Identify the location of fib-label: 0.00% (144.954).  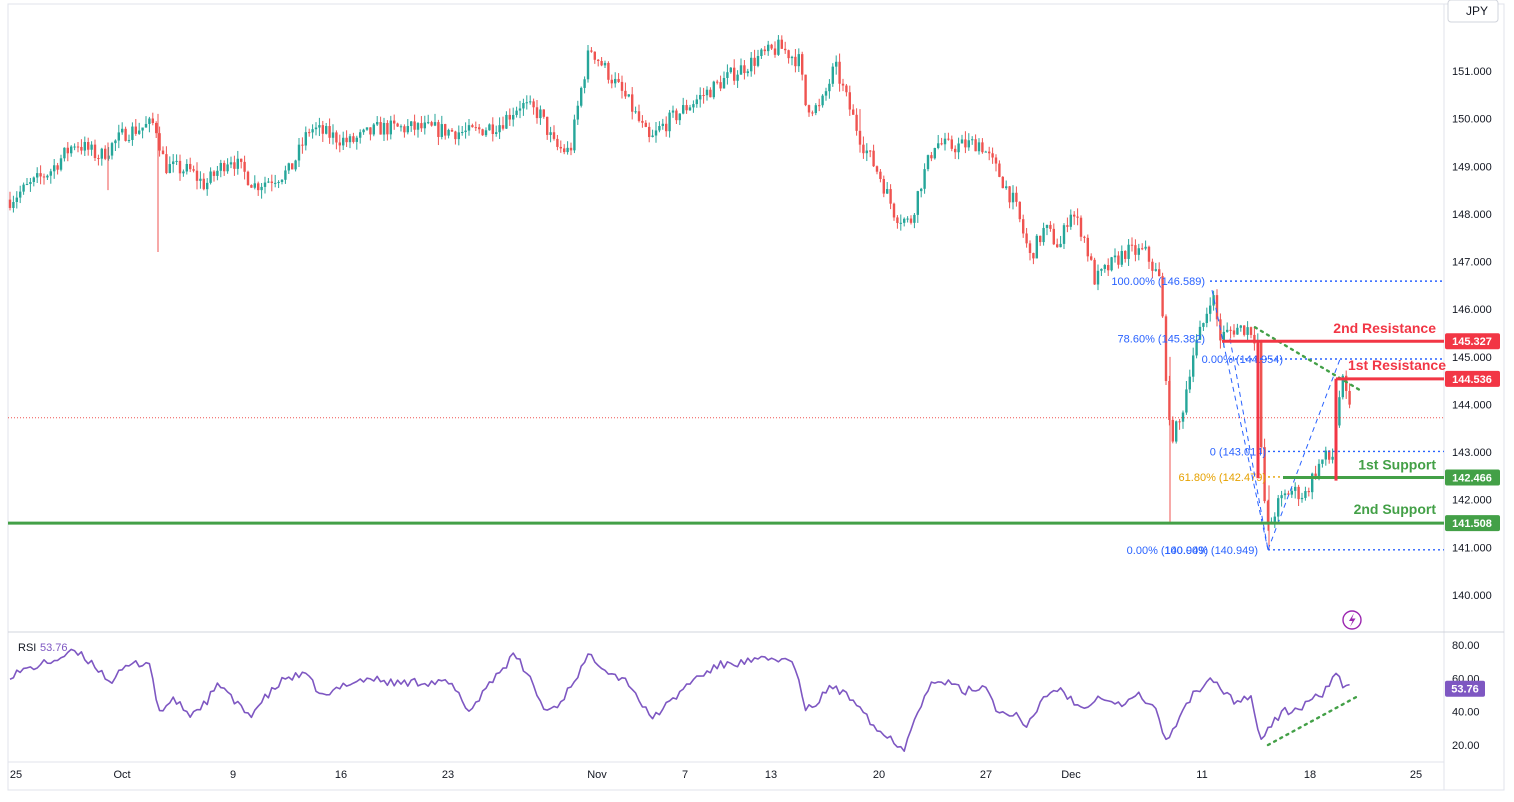
(1242, 360).